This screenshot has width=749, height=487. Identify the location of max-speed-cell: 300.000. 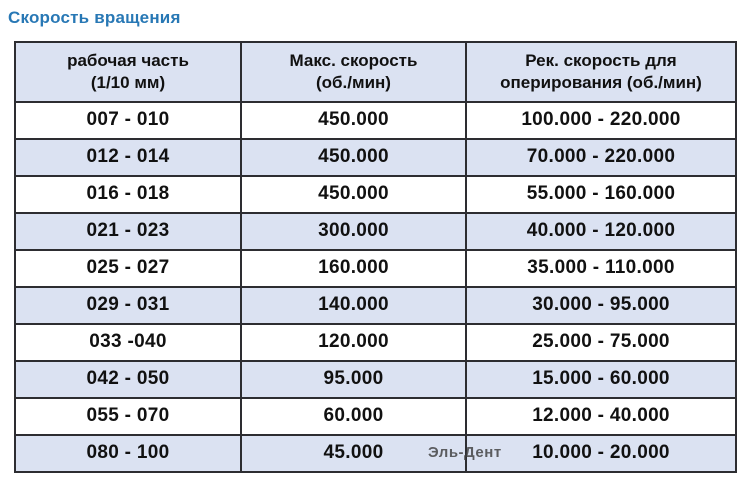
(353, 231).